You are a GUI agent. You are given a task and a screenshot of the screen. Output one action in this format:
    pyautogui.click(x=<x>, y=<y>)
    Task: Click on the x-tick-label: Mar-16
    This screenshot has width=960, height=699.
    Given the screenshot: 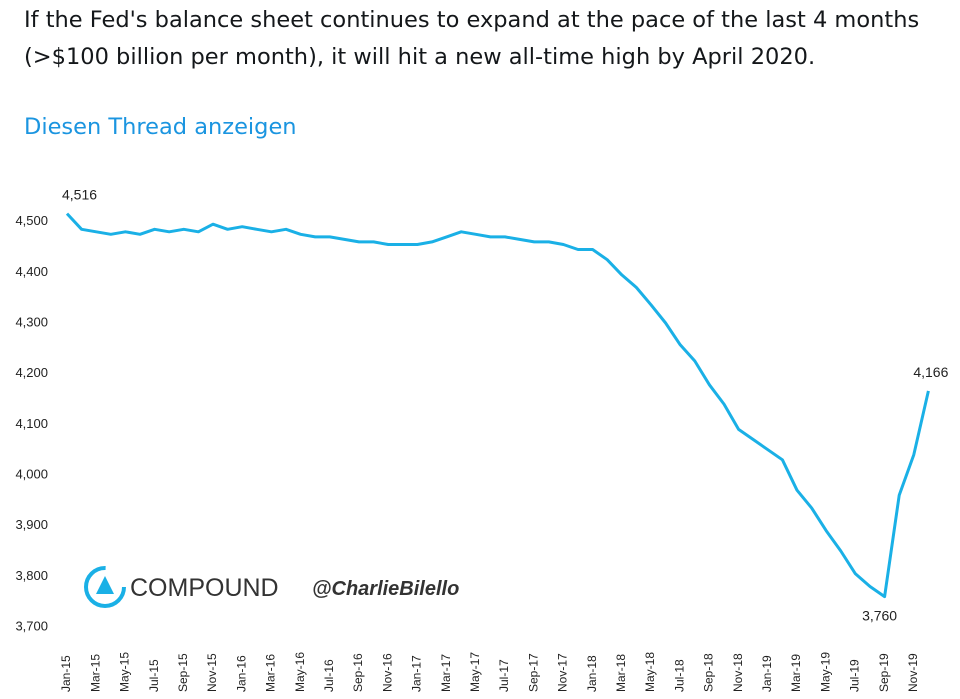 What is the action you would take?
    pyautogui.click(x=271, y=673)
    